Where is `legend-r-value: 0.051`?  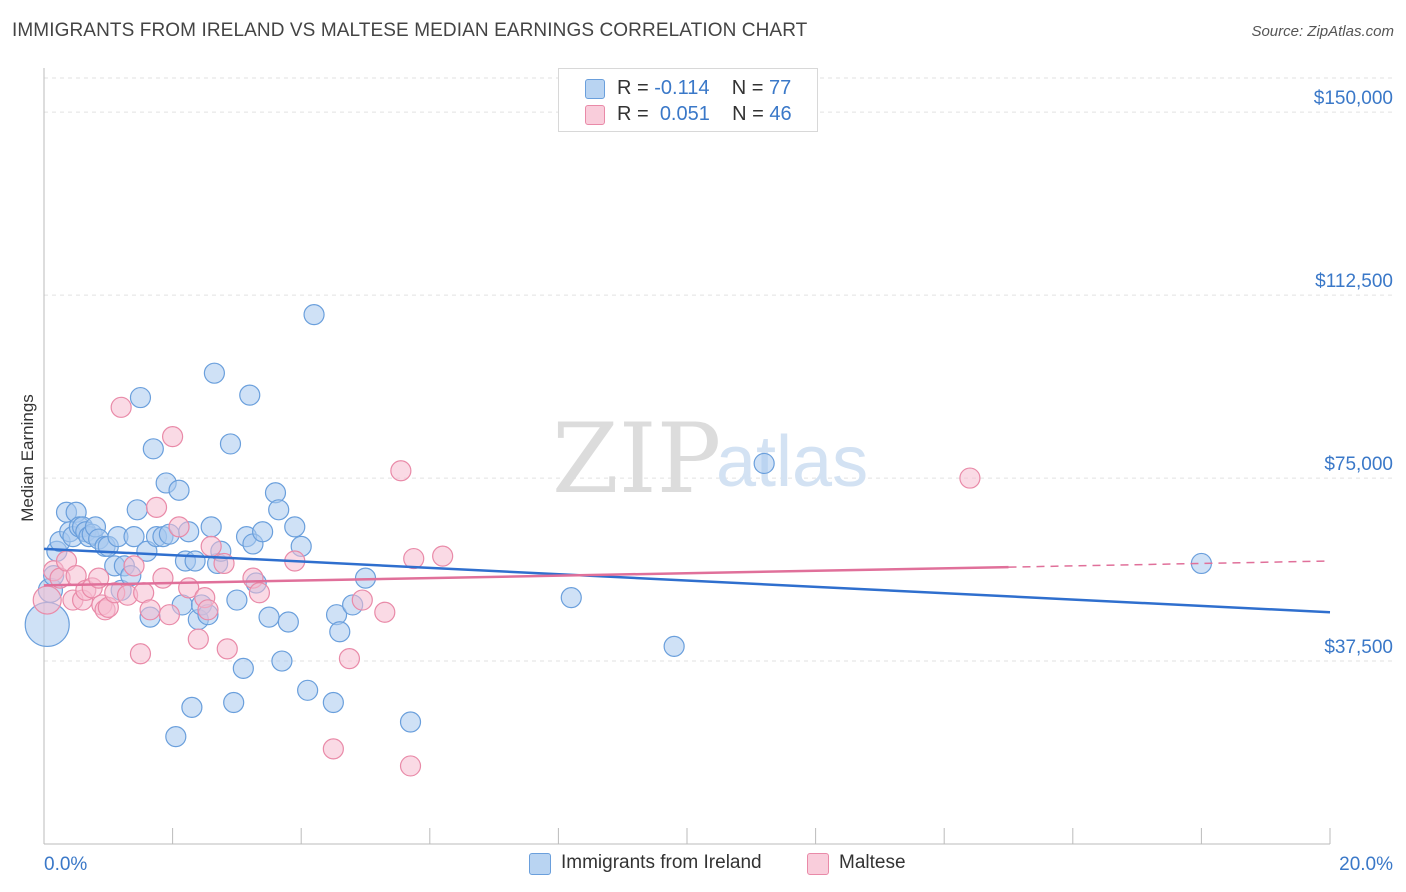
legend-r-value: 0.051 is located at coordinates (684, 114).